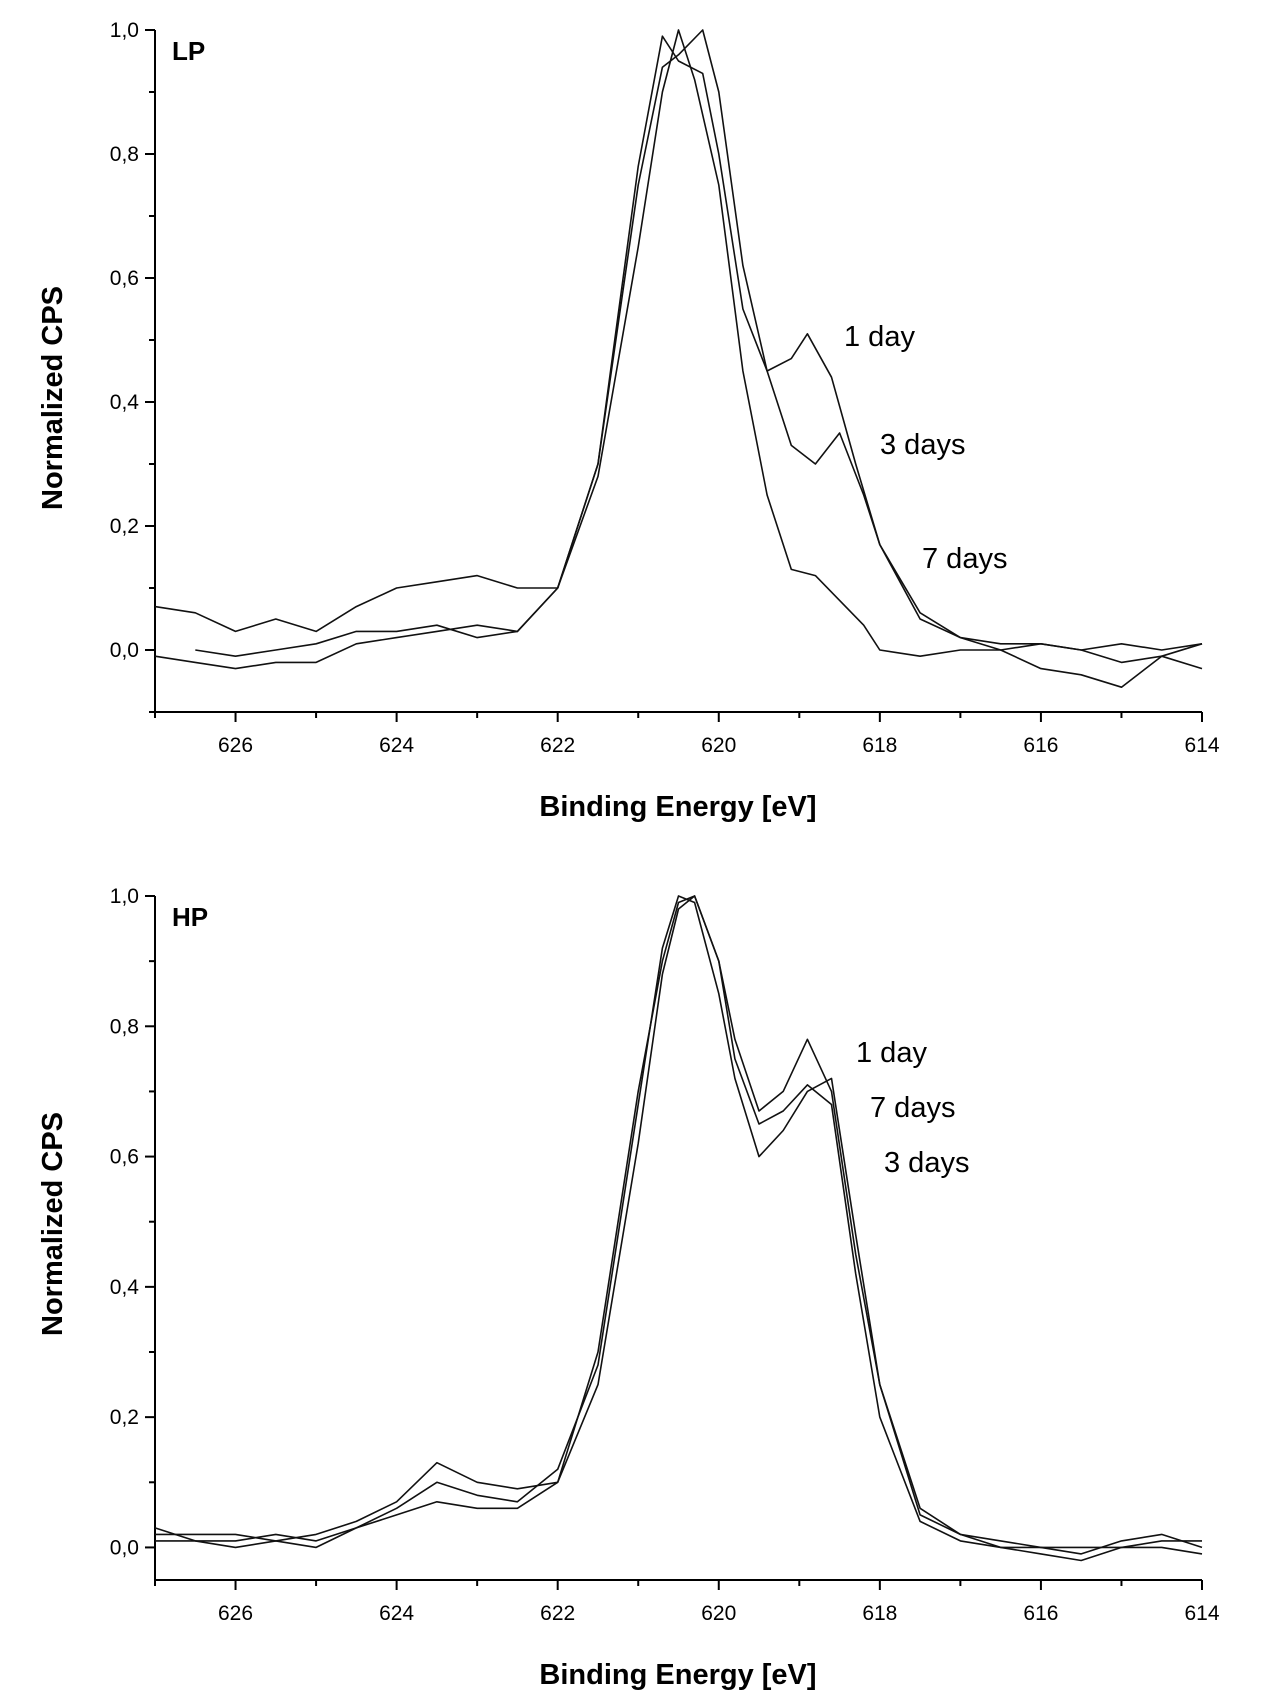 Image resolution: width=1262 pixels, height=1692 pixels. Describe the element at coordinates (190, 917) in the screenshot. I see `panel-label: HP` at that location.